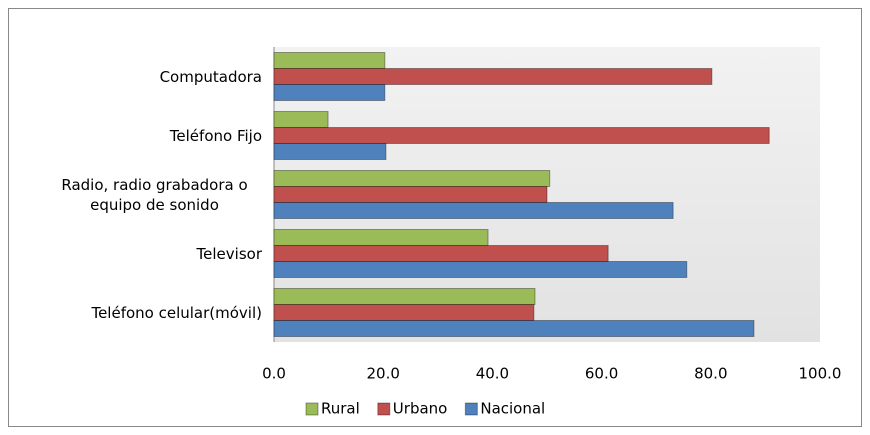 The width and height of the screenshot is (870, 435). Describe the element at coordinates (382, 374) in the screenshot. I see `x-tick-label: 20.0` at that location.